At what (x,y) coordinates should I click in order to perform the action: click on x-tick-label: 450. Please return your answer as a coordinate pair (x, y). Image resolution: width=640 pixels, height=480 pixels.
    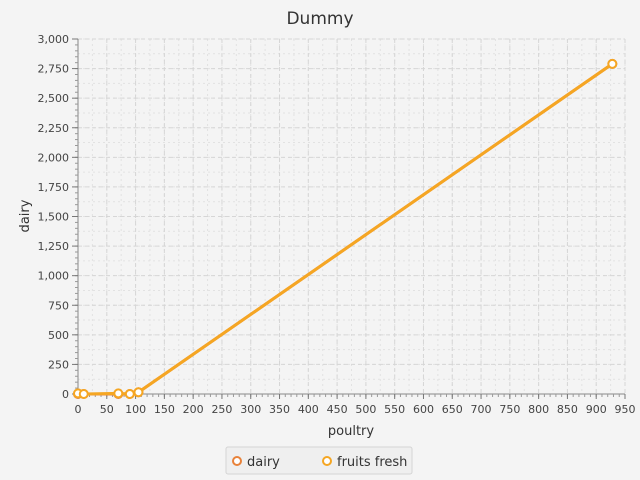
    Looking at the image, I should click on (337, 409).